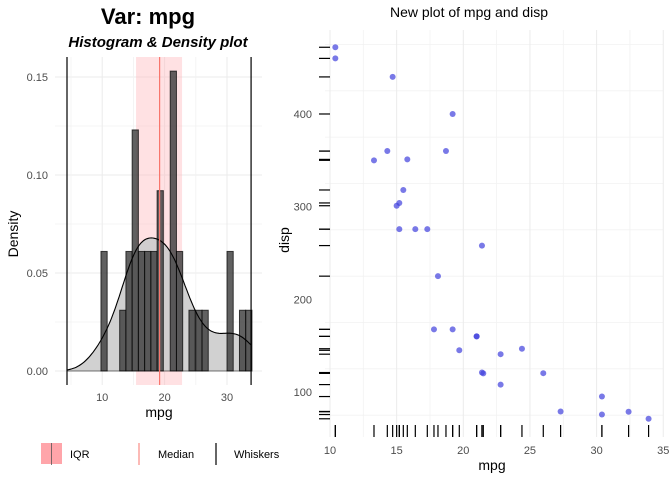  What do you see at coordinates (303, 208) in the screenshot?
I see `y-tick-label: 300` at bounding box center [303, 208].